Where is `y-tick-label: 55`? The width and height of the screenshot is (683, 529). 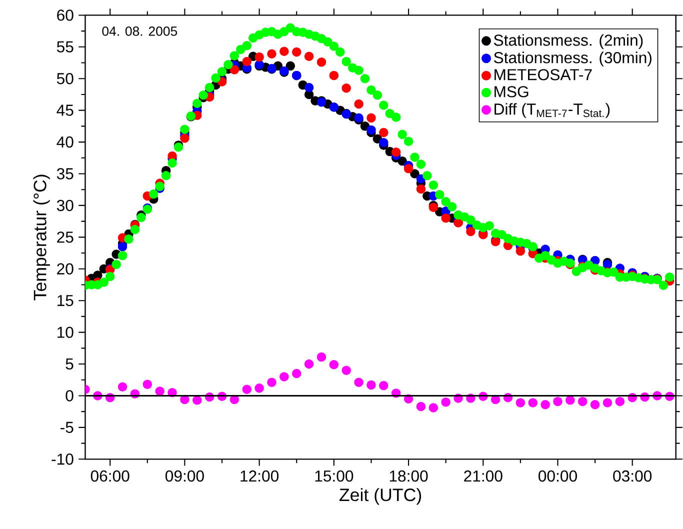 y-tick-label: 55 is located at coordinates (65, 46).